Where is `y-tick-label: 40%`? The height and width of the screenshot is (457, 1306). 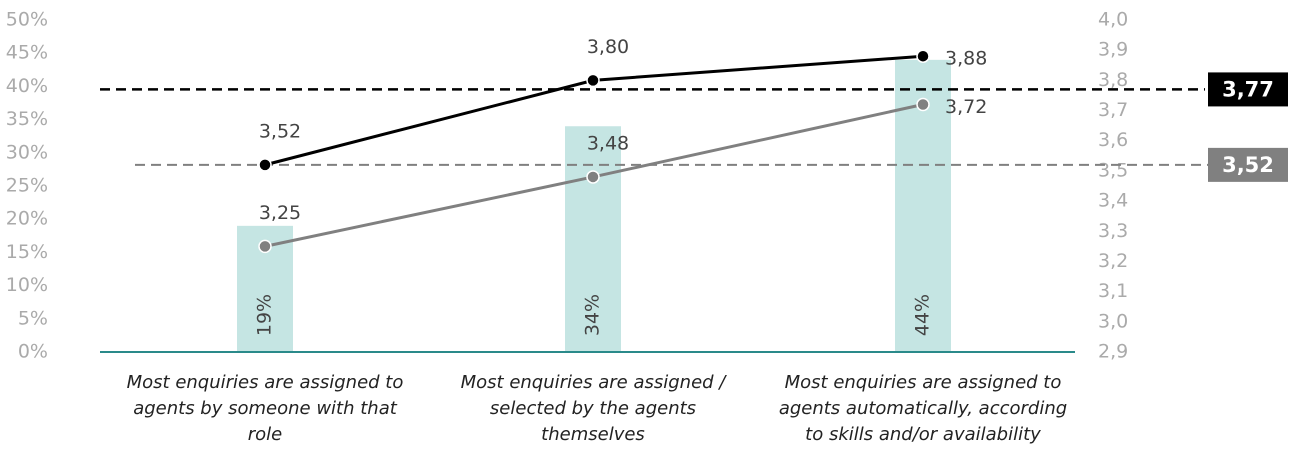
y-tick-label: 40% is located at coordinates (27, 86).